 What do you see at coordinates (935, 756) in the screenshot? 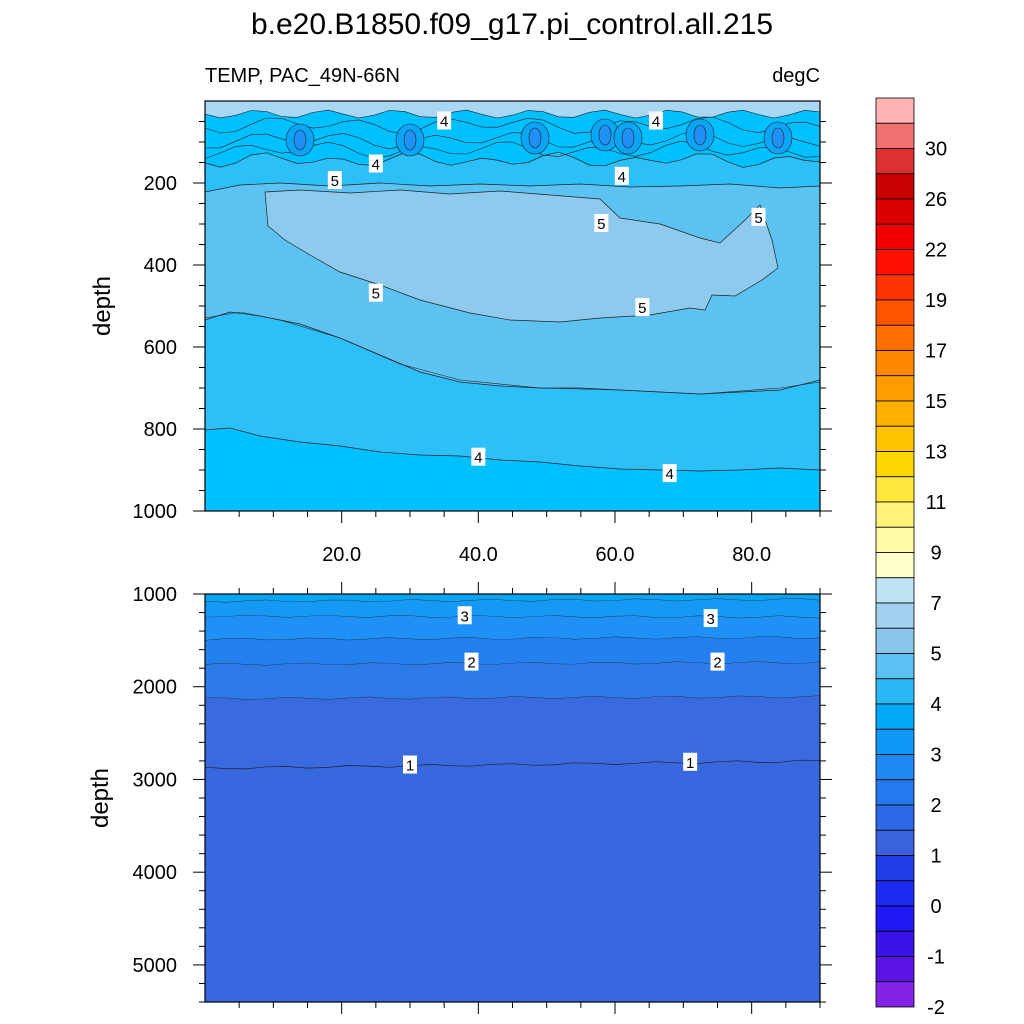
I see `colorbar-label: 3` at bounding box center [935, 756].